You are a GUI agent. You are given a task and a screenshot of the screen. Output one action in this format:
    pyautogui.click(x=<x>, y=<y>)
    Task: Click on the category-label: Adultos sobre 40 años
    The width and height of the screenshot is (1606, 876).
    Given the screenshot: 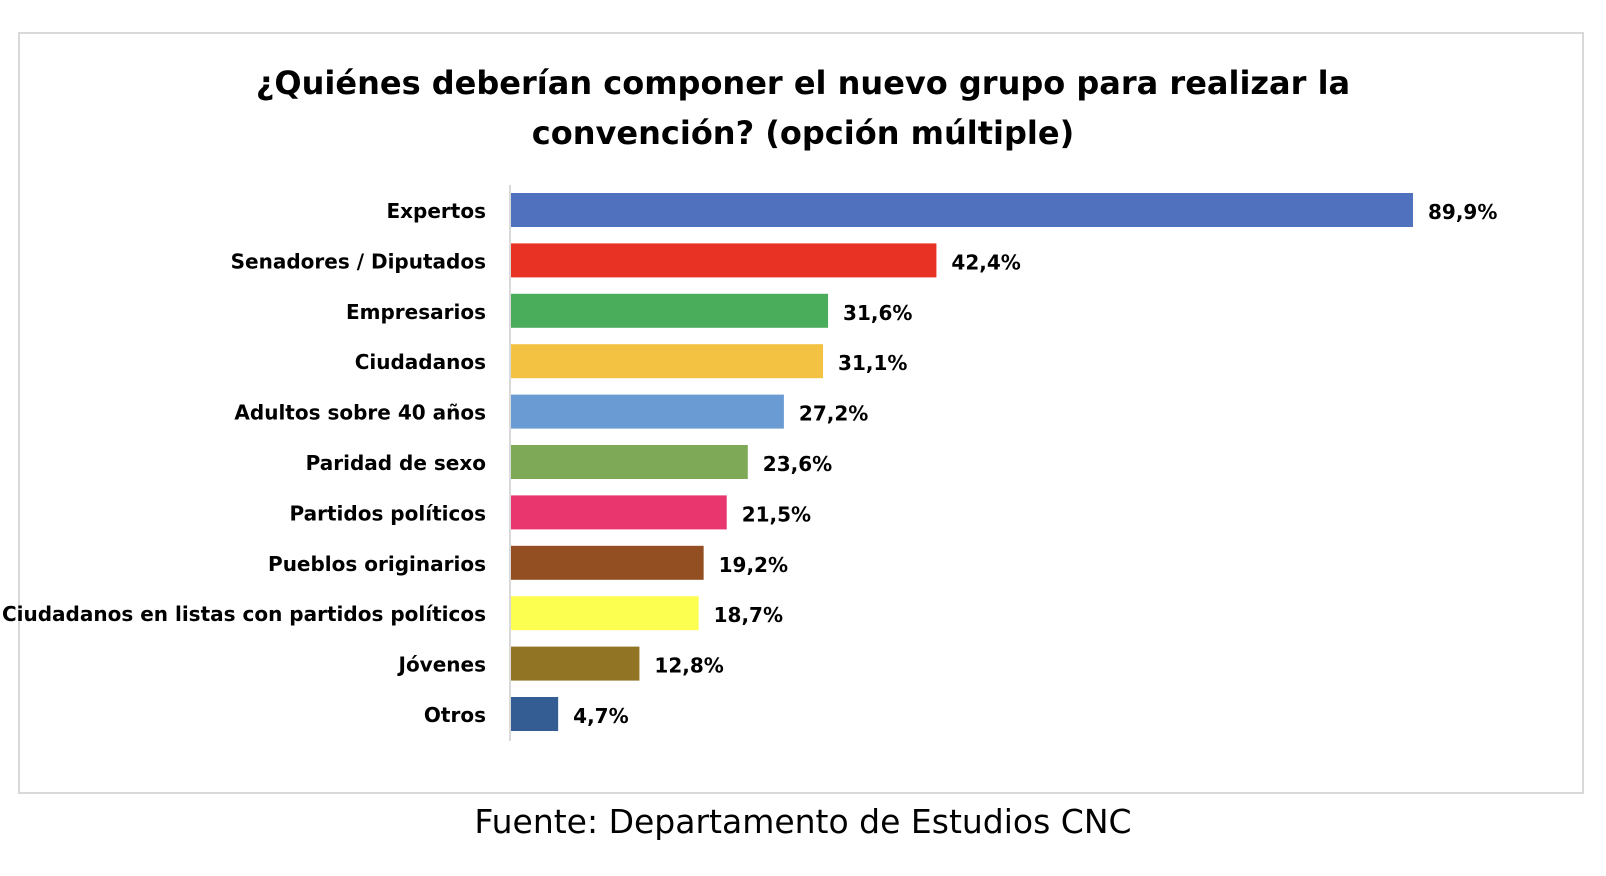 What is the action you would take?
    pyautogui.click(x=360, y=413)
    